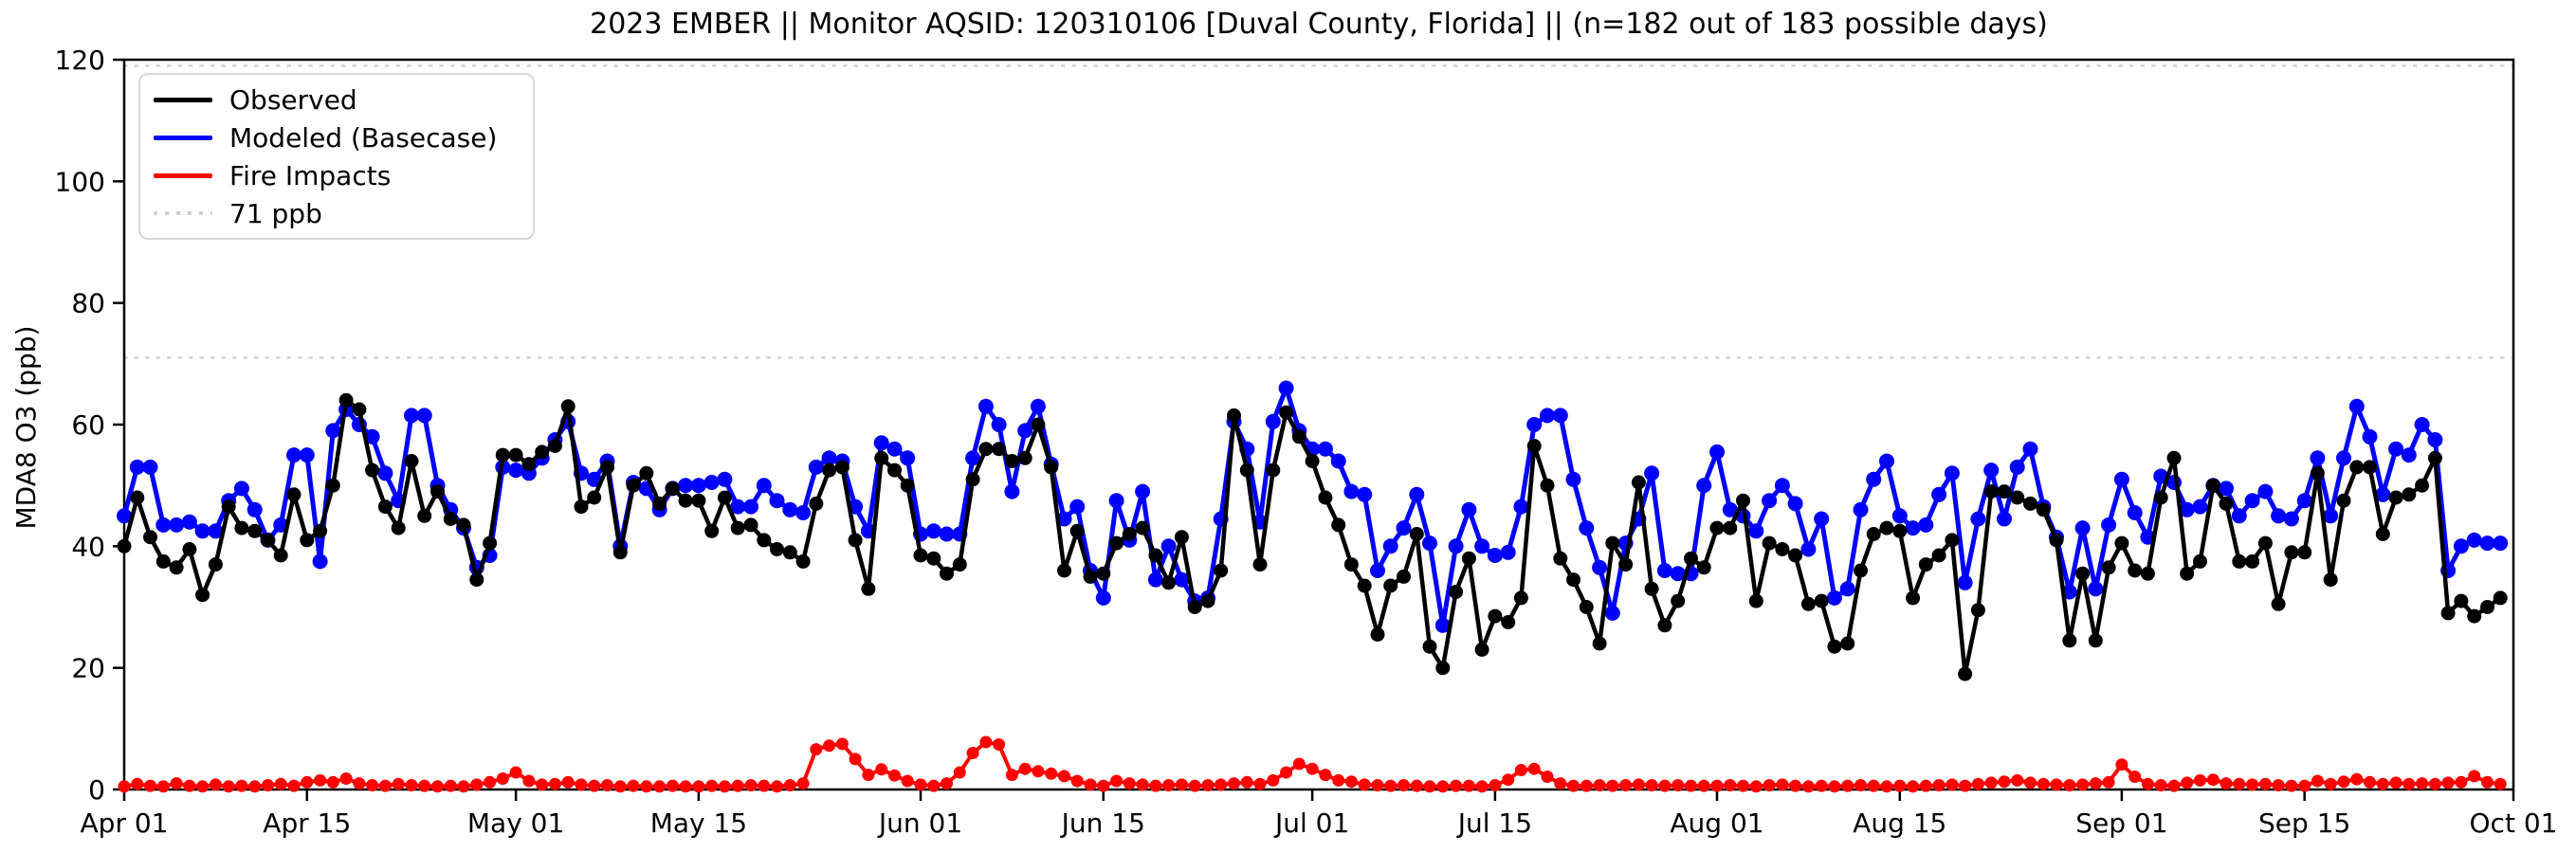 This screenshot has width=2576, height=853. I want to click on x-tick-label: Jun 01, so click(919, 823).